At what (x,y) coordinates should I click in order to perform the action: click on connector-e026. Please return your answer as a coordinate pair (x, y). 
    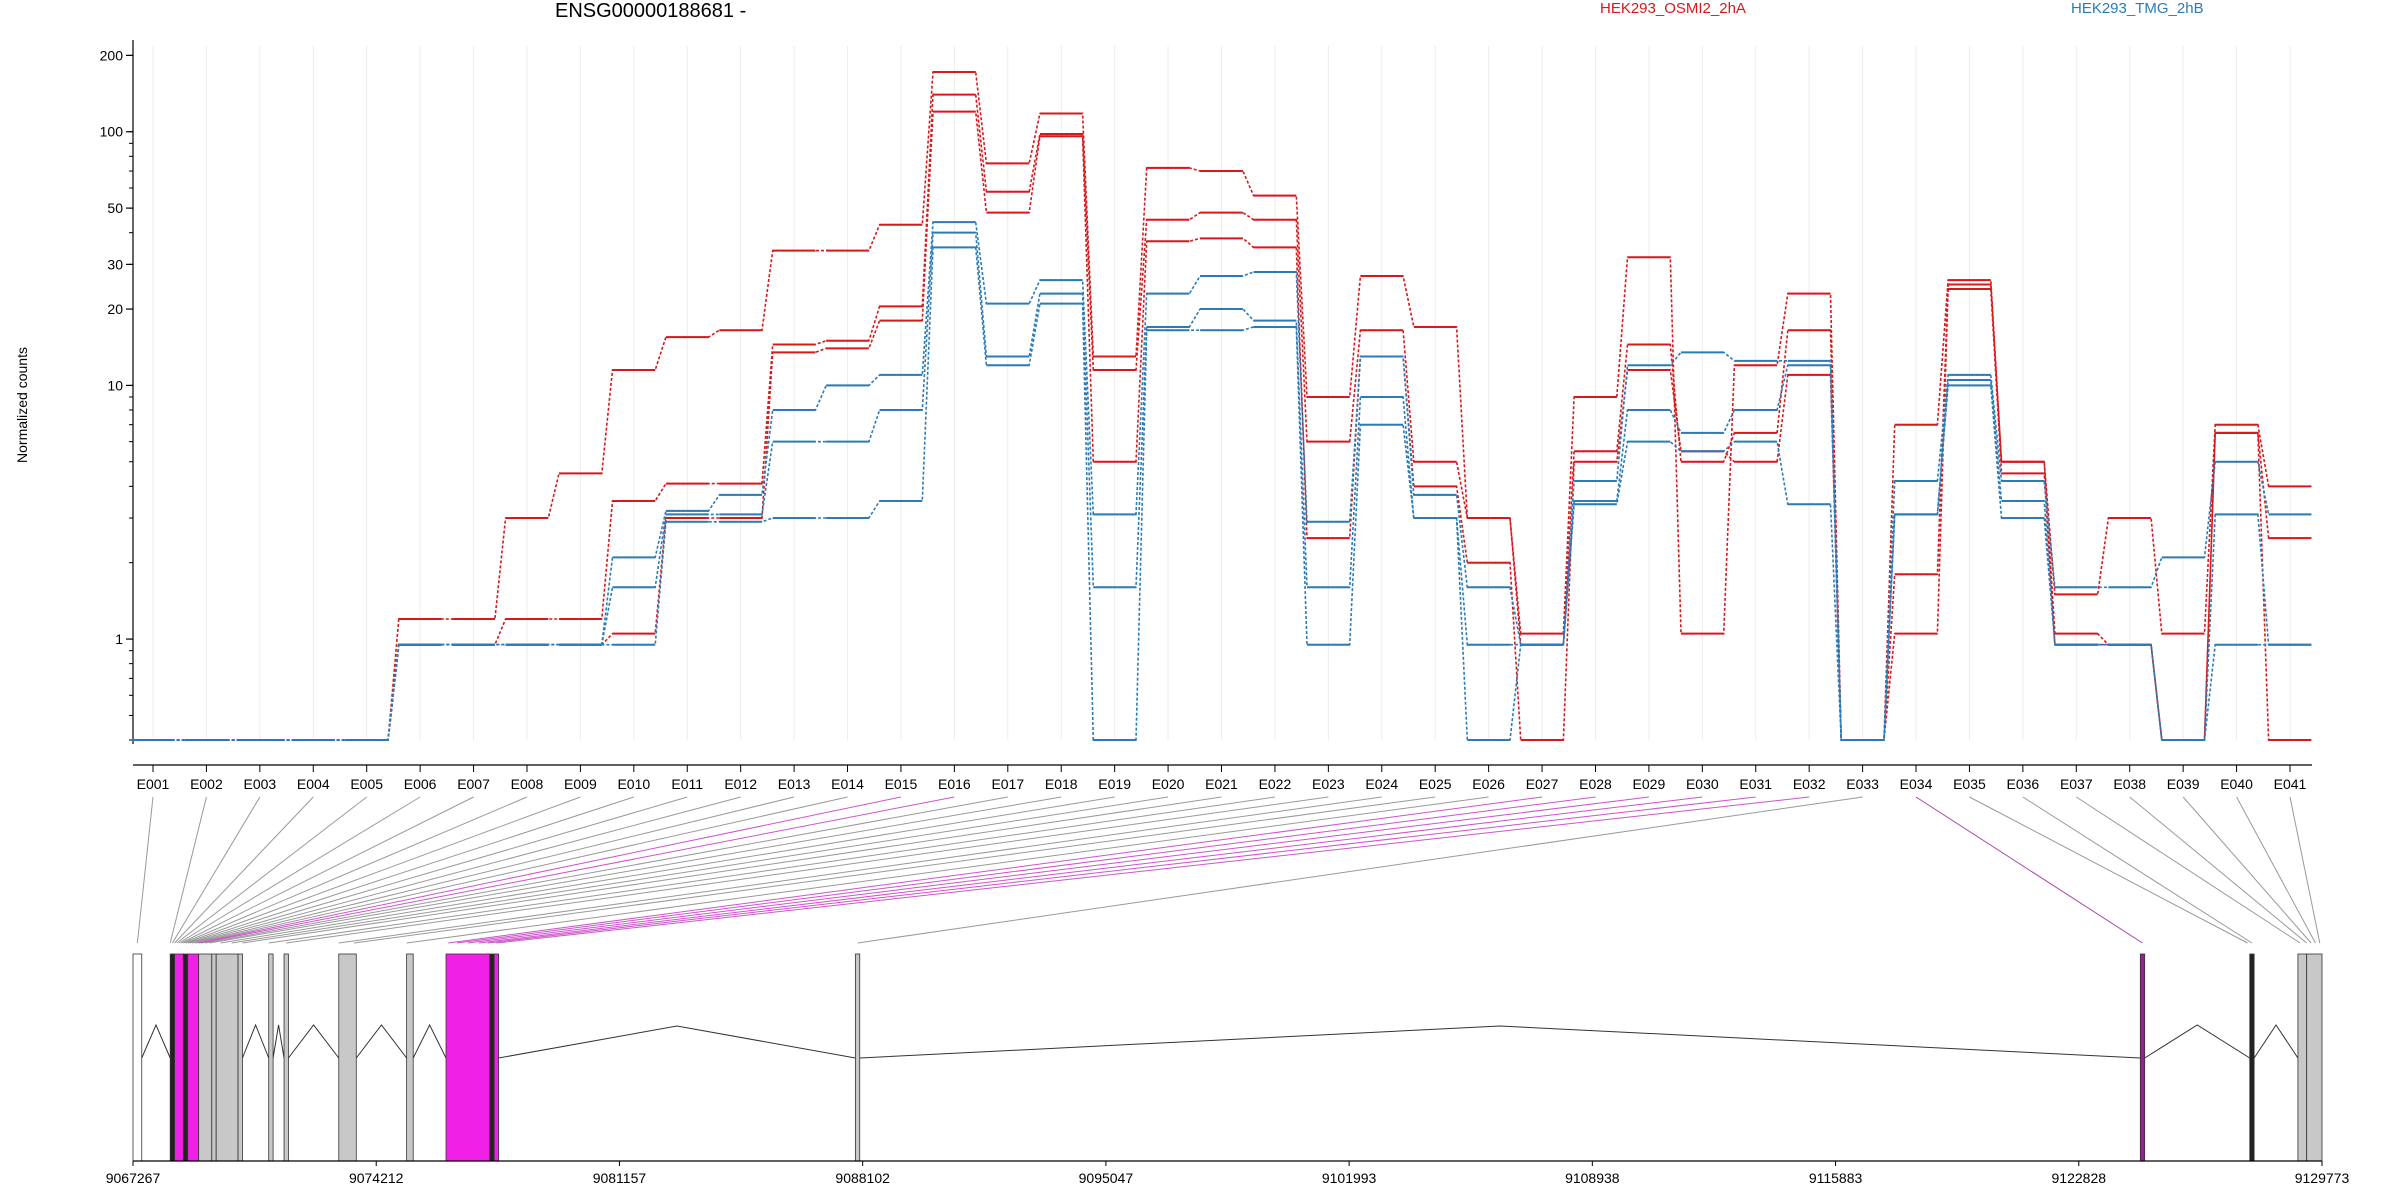
    Looking at the image, I should click on (947, 870).